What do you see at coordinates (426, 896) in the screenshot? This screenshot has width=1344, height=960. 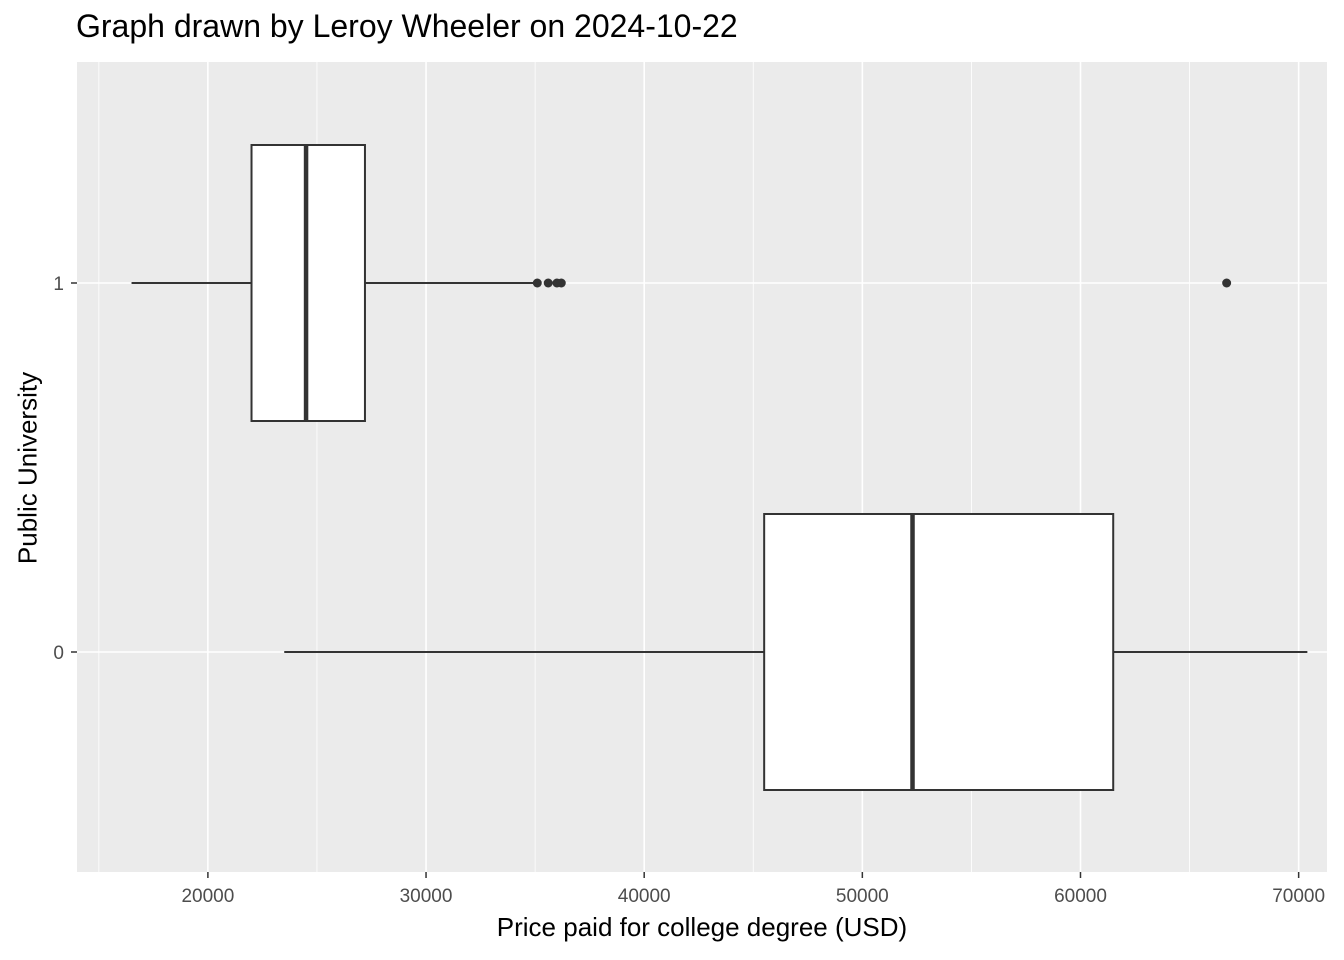 I see `x-tick-label: 30000` at bounding box center [426, 896].